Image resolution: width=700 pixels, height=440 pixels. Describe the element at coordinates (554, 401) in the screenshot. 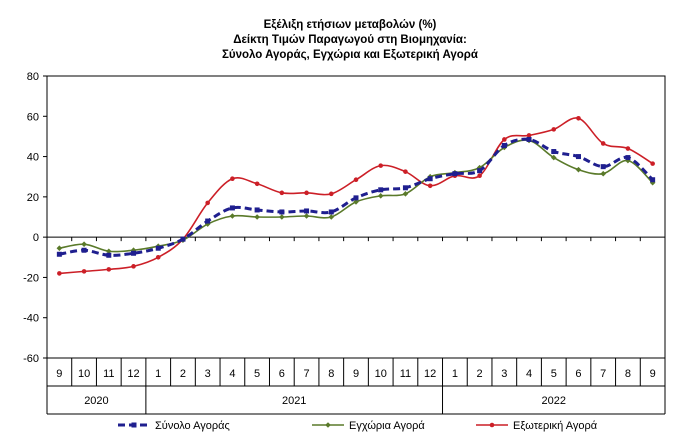

I see `year-label: 2022` at that location.